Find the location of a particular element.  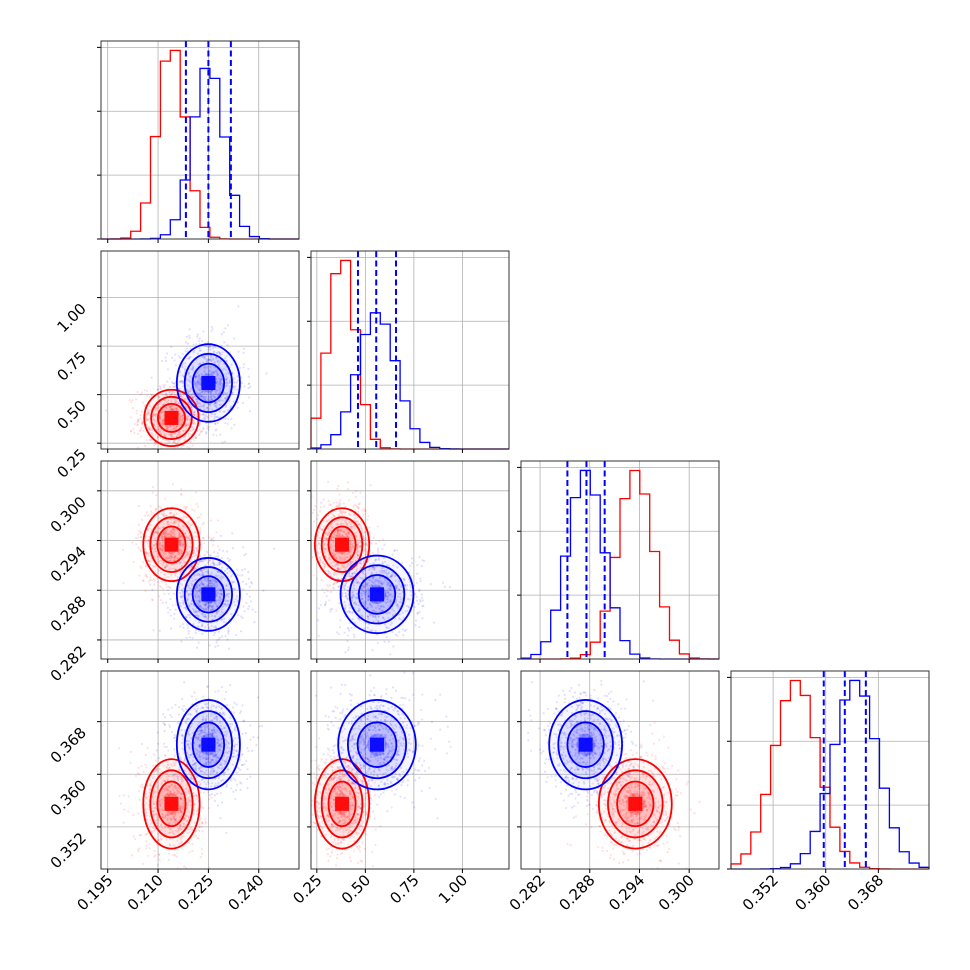

hist-panel-p1 is located at coordinates (408, 350).